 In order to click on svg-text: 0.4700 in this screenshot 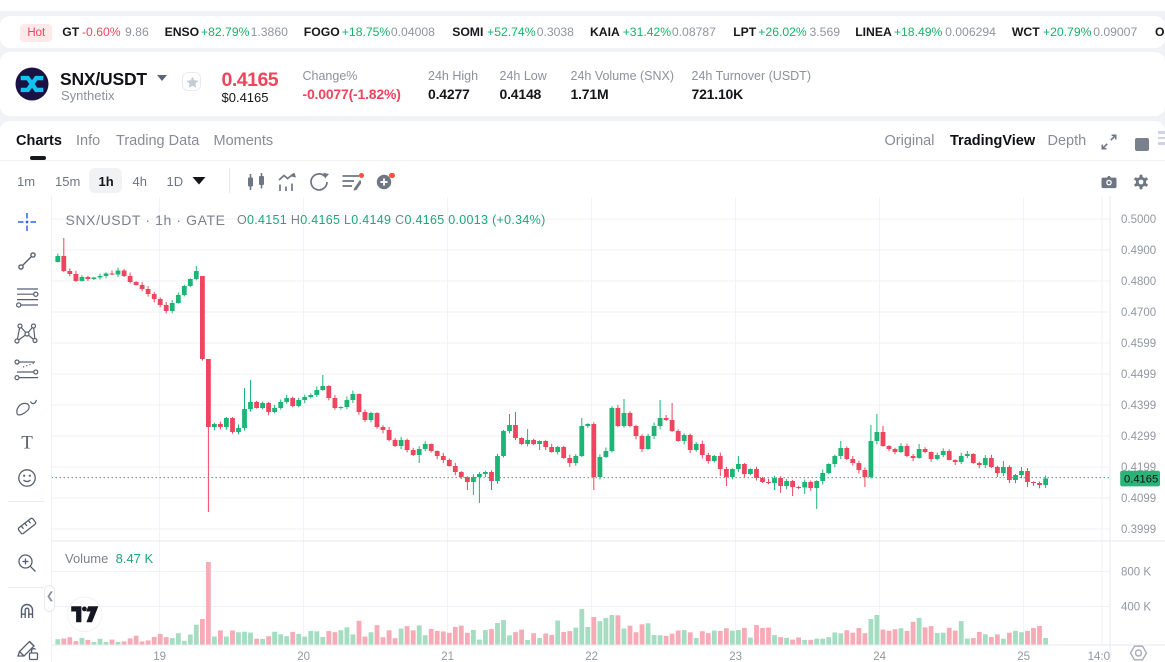, I will do `click(1138, 313)`.